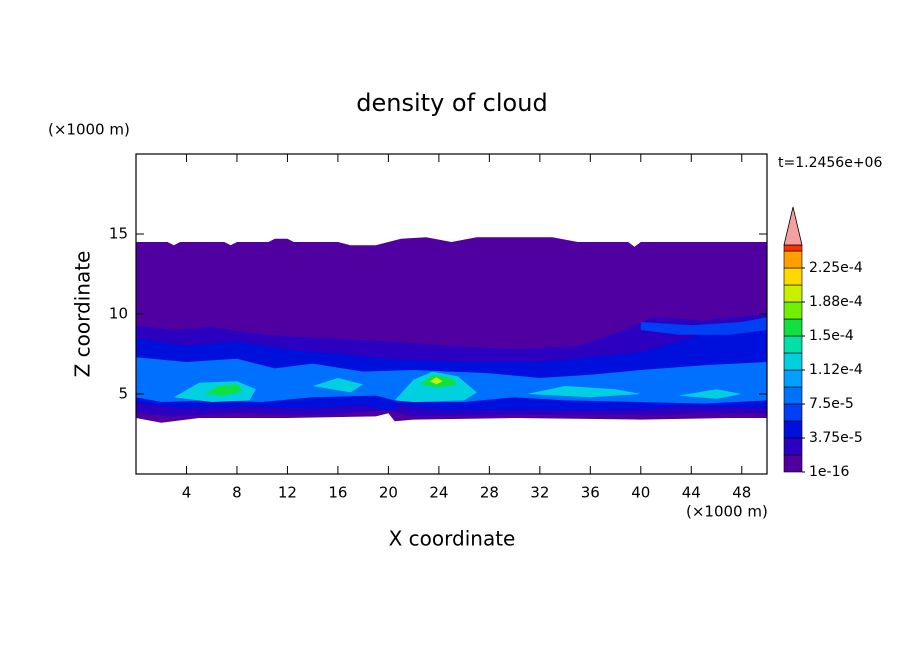 Image resolution: width=904 pixels, height=654 pixels. Describe the element at coordinates (452, 539) in the screenshot. I see `x-axis-title: X coordinate` at that location.